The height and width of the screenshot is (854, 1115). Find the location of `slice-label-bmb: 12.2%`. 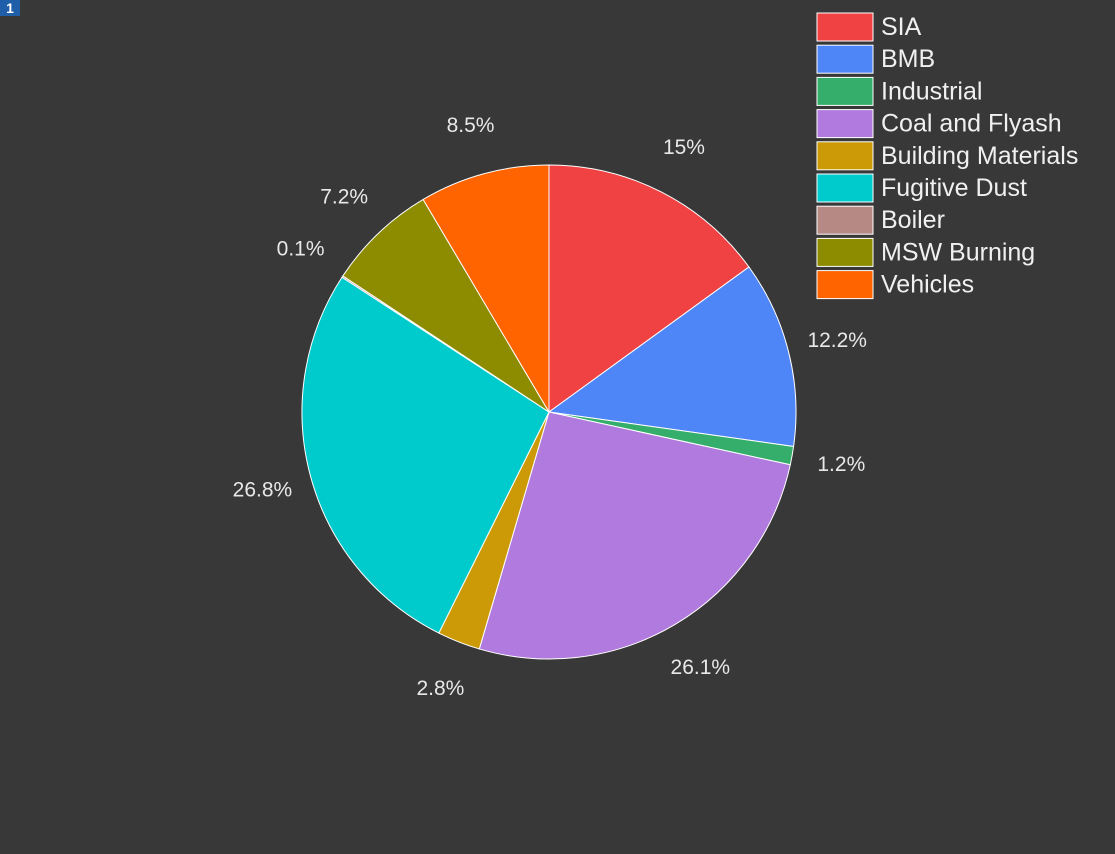

slice-label-bmb: 12.2% is located at coordinates (837, 340).